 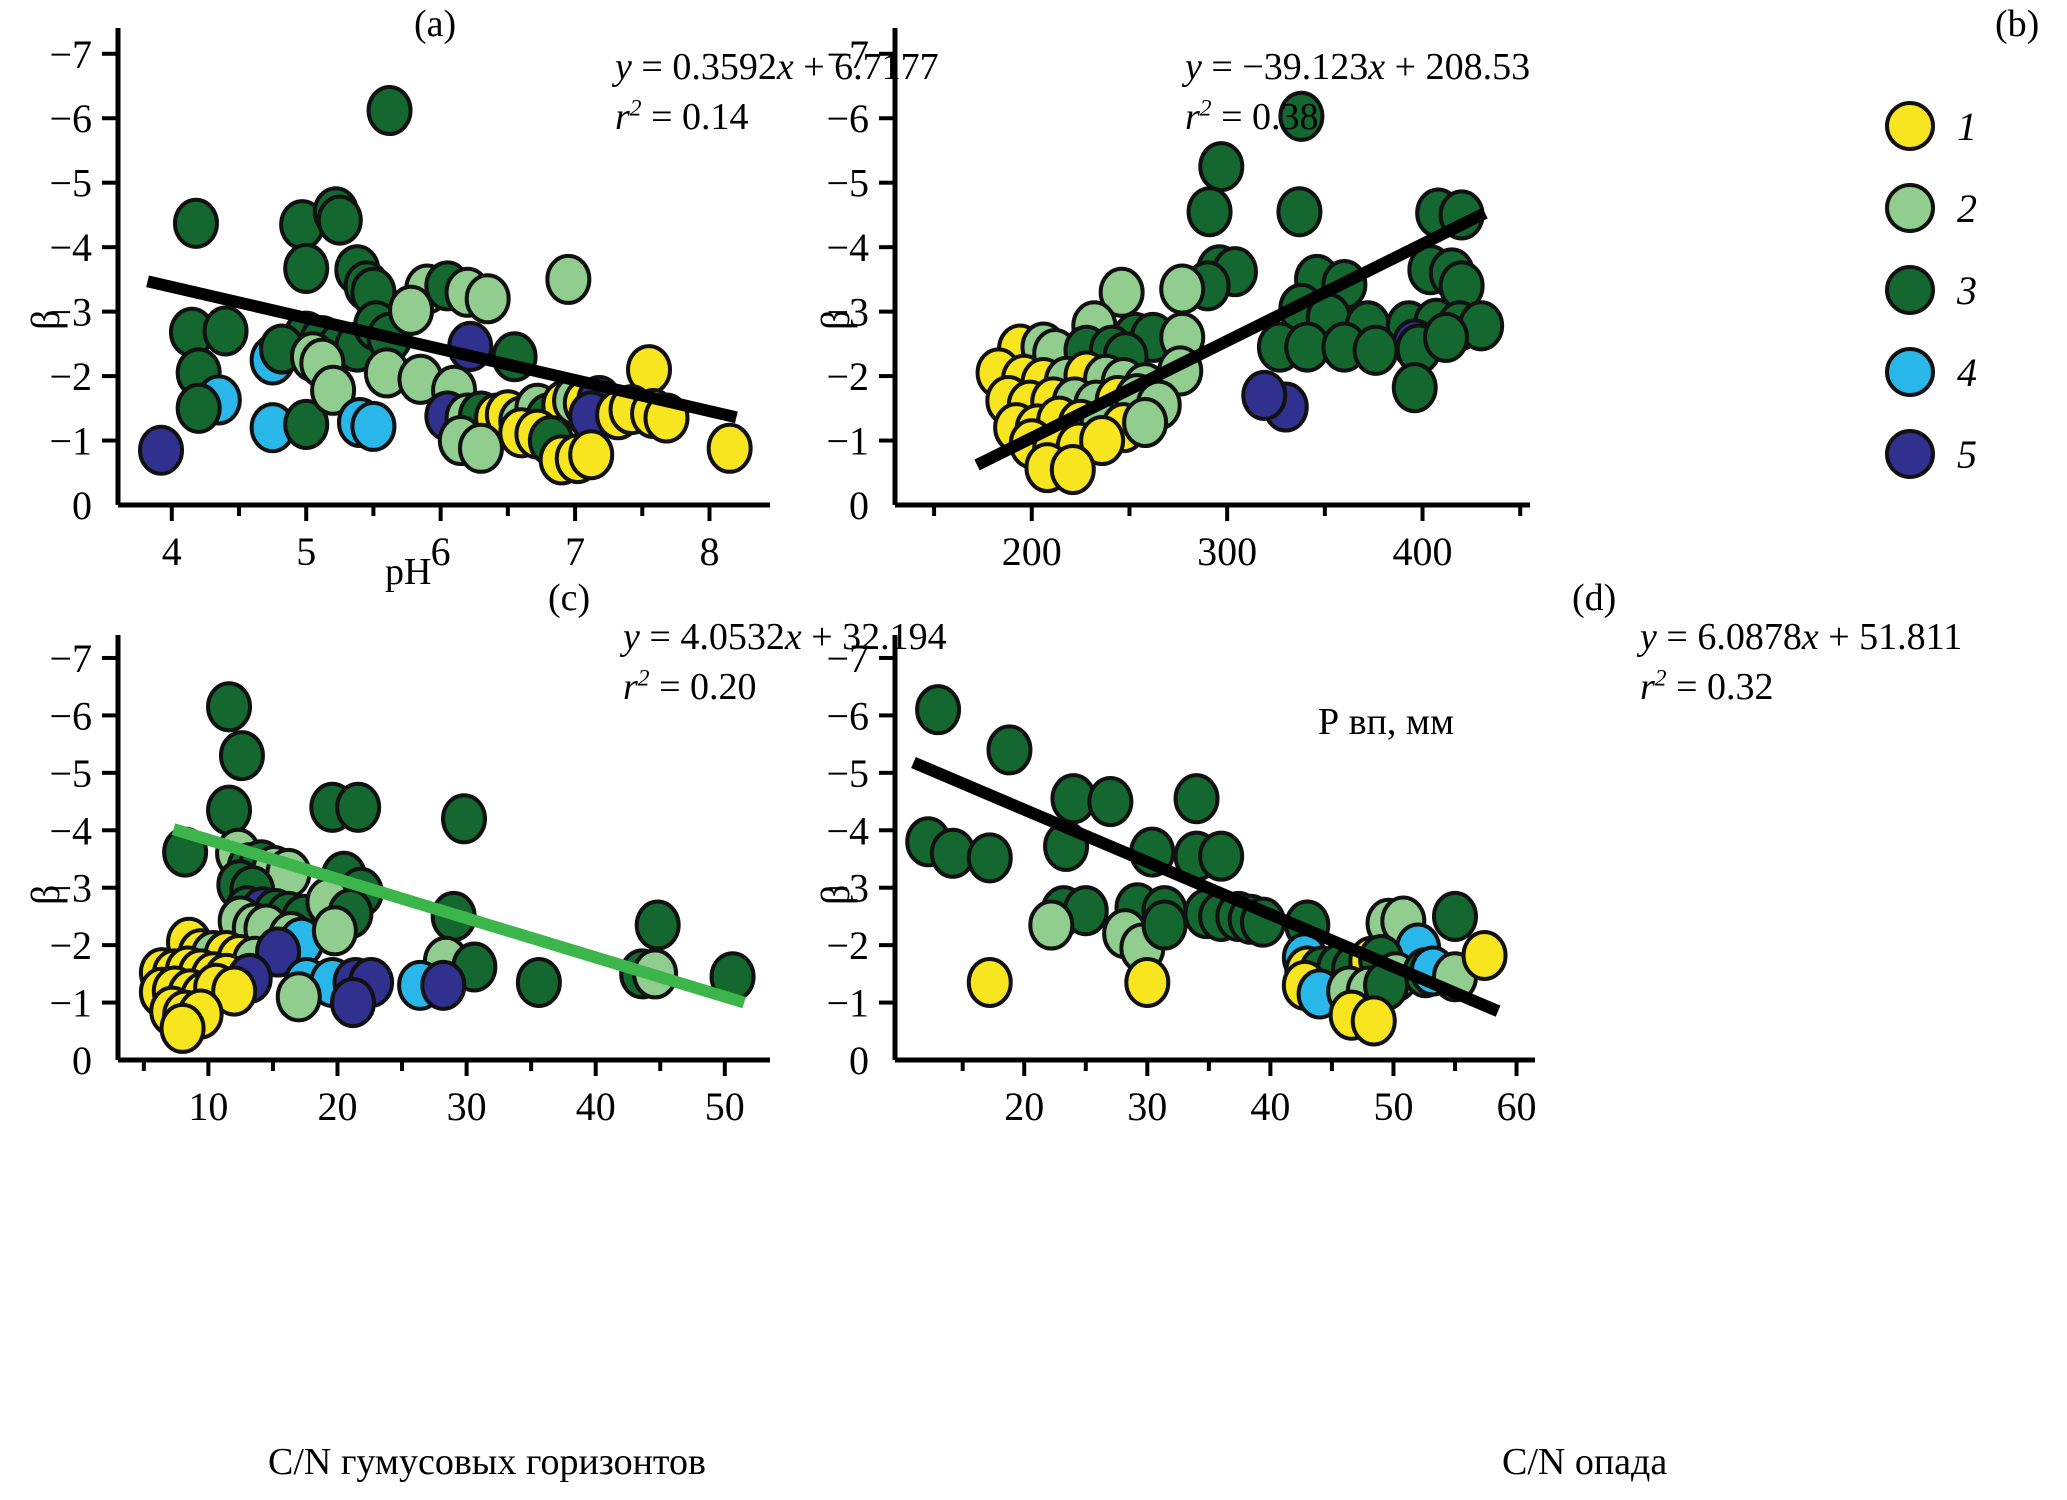 I want to click on panel-a-equation: y = 0.3592x + 6.7177 r2 = 0.14, so click(x=777, y=92).